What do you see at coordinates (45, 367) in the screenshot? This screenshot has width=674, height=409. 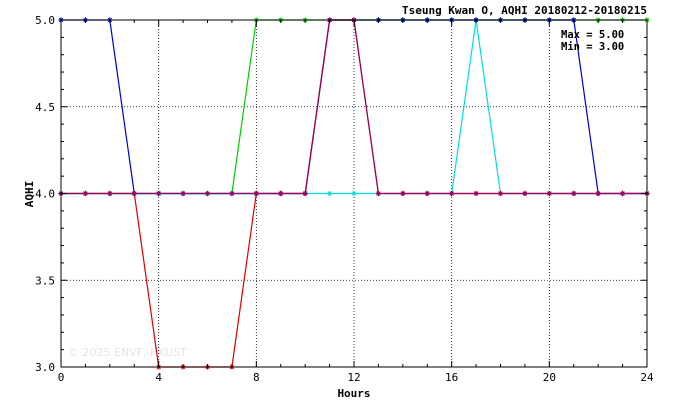 I see `y-tick-label: 3.0` at bounding box center [45, 367].